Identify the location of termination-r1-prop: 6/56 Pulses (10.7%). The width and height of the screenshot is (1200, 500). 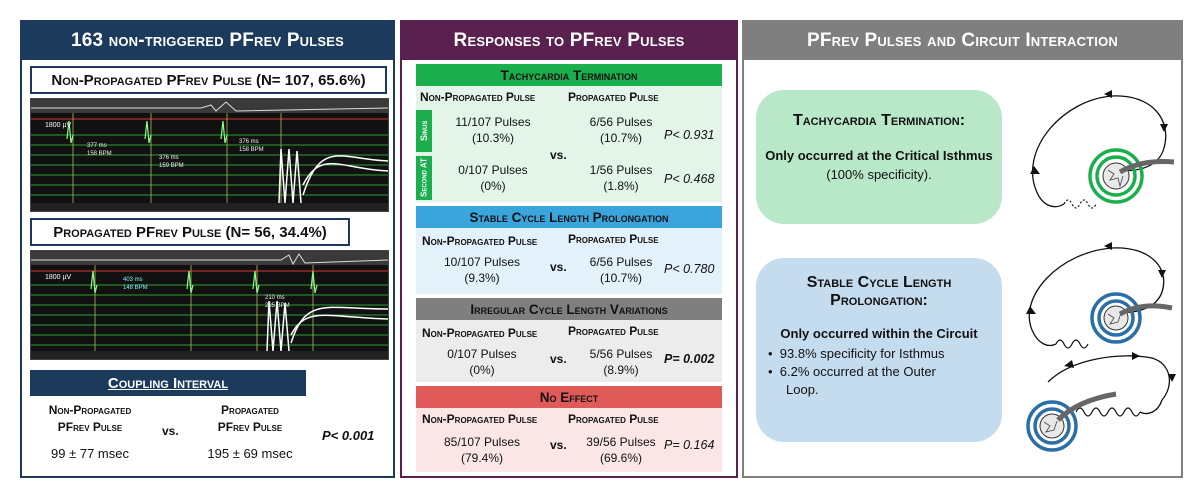
(621, 130).